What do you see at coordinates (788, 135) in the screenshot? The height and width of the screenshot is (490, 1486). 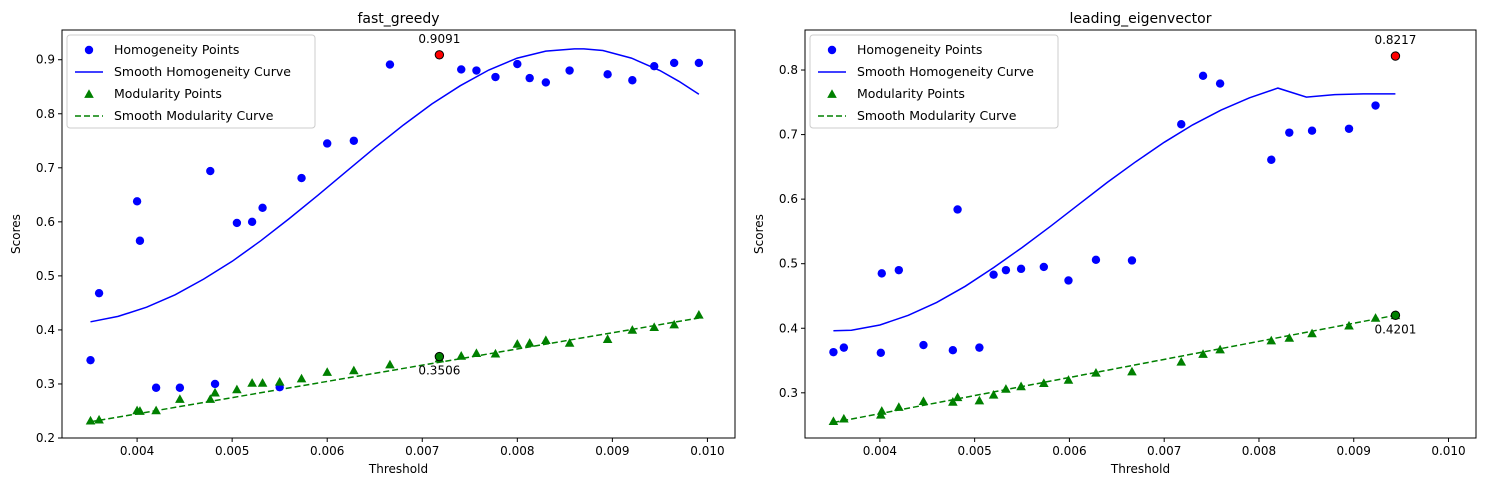 I see `y-tick-label: 0.7` at bounding box center [788, 135].